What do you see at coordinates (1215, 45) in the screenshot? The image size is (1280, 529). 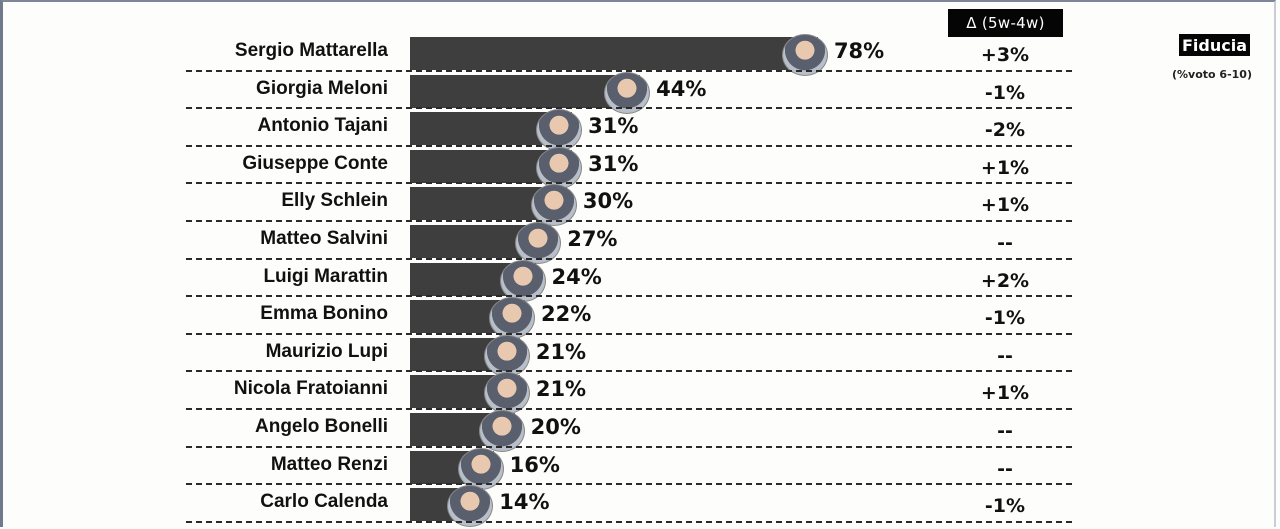 I see `chart-title-badge: Fiducia` at bounding box center [1215, 45].